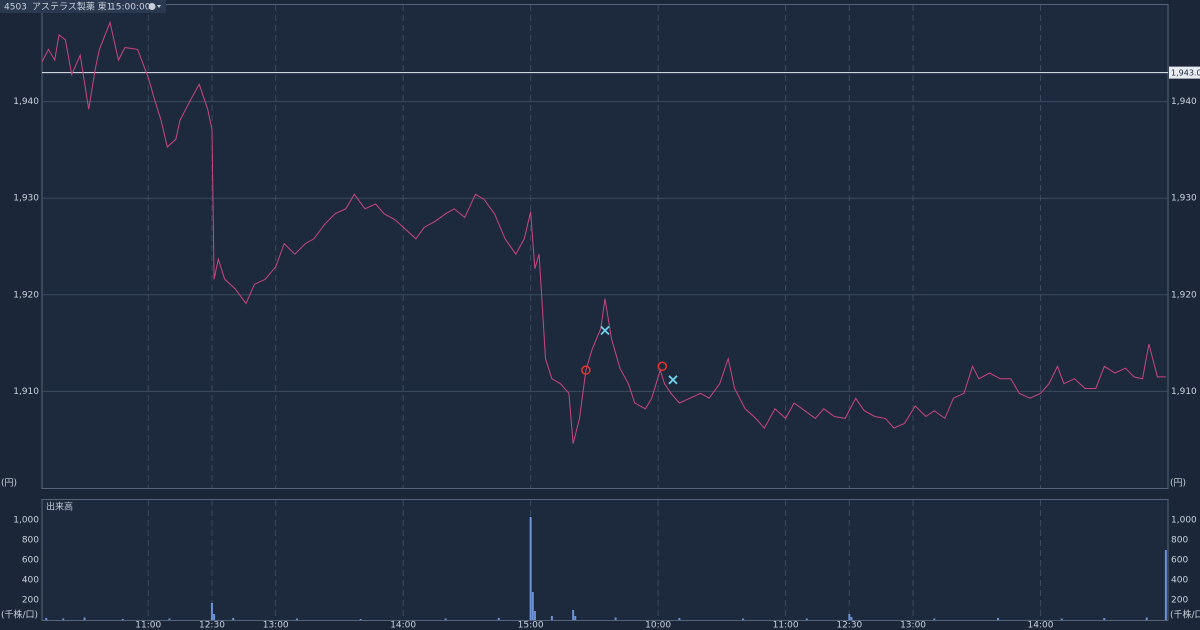  Describe the element at coordinates (30, 581) in the screenshot. I see `y-tick-label: 400` at that location.